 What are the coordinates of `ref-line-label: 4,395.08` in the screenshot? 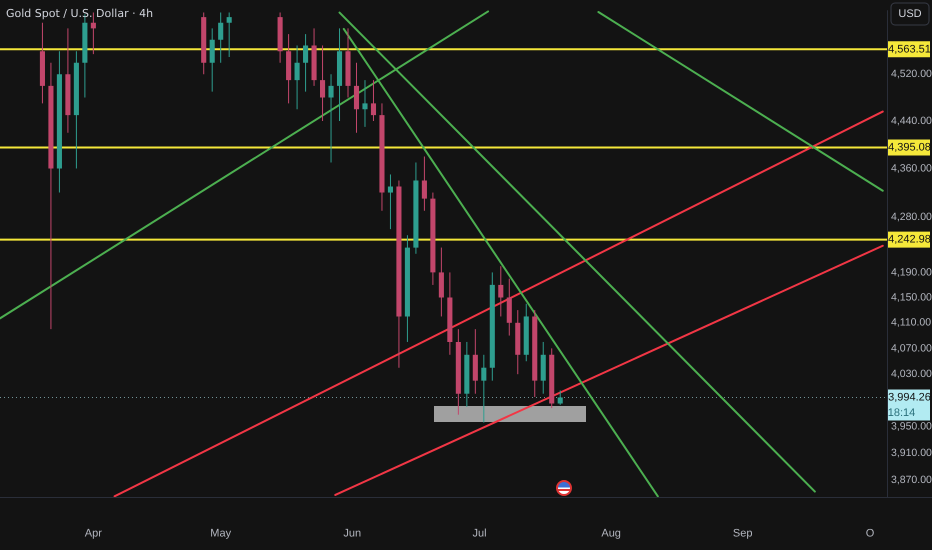 It's located at (909, 148).